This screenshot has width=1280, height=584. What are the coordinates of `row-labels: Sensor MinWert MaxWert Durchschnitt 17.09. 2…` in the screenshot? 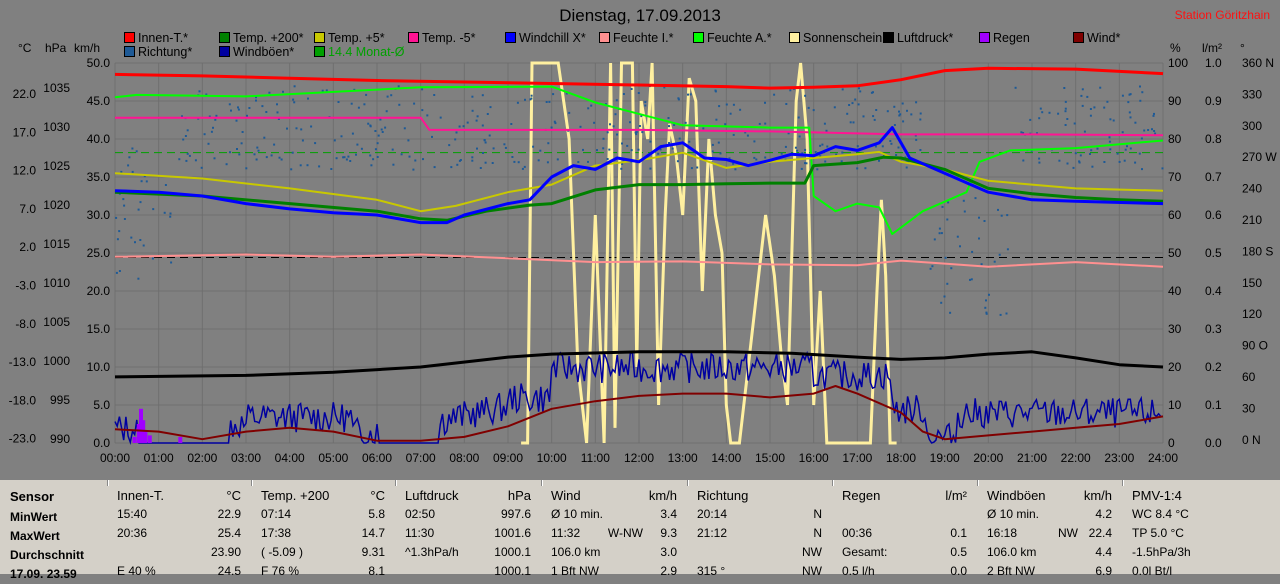 It's located at (58, 533).